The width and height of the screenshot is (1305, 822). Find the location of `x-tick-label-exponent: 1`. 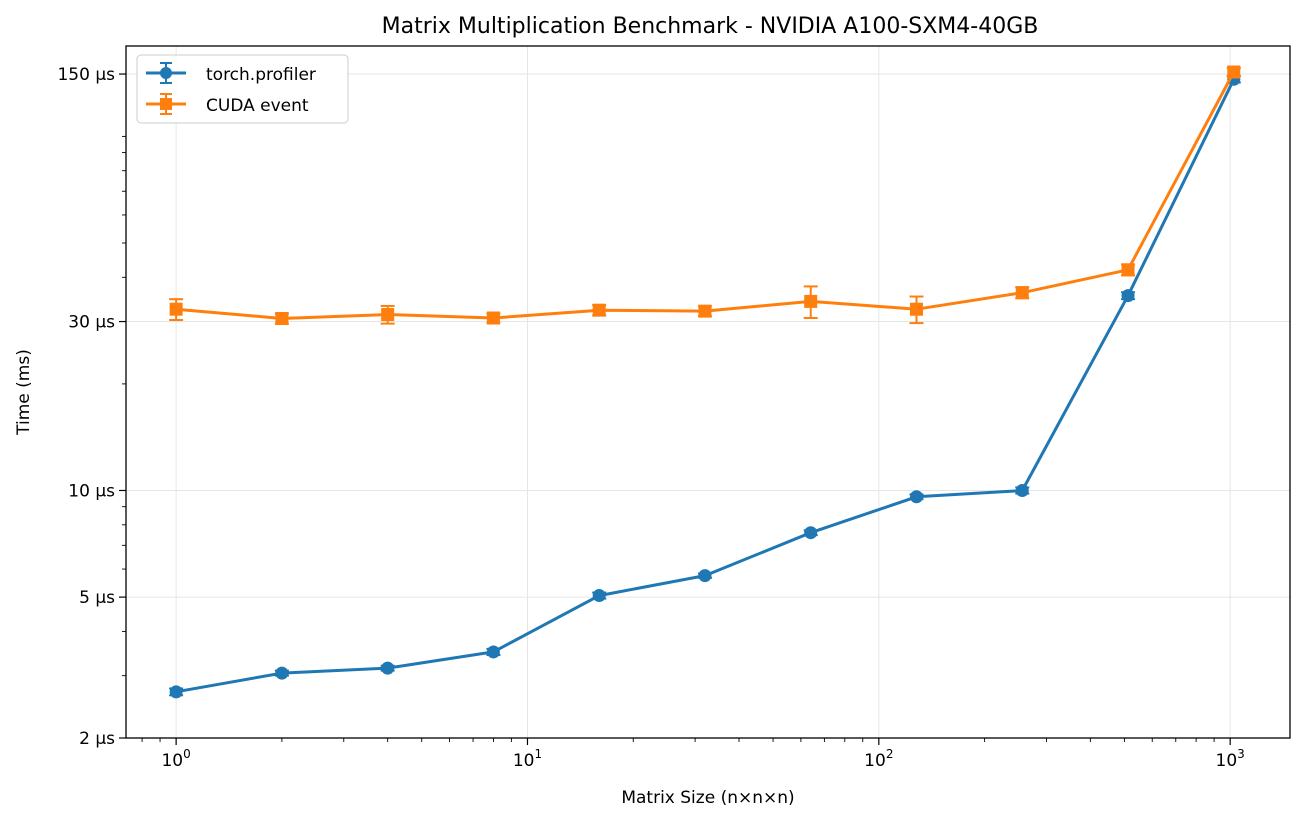

x-tick-label-exponent: 1 is located at coordinates (538, 754).